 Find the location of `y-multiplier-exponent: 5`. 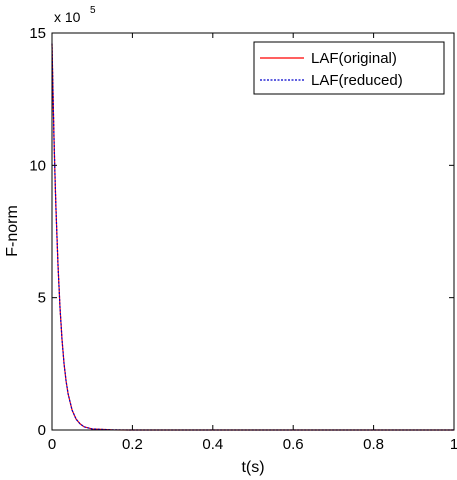

y-multiplier-exponent: 5 is located at coordinates (93, 10).